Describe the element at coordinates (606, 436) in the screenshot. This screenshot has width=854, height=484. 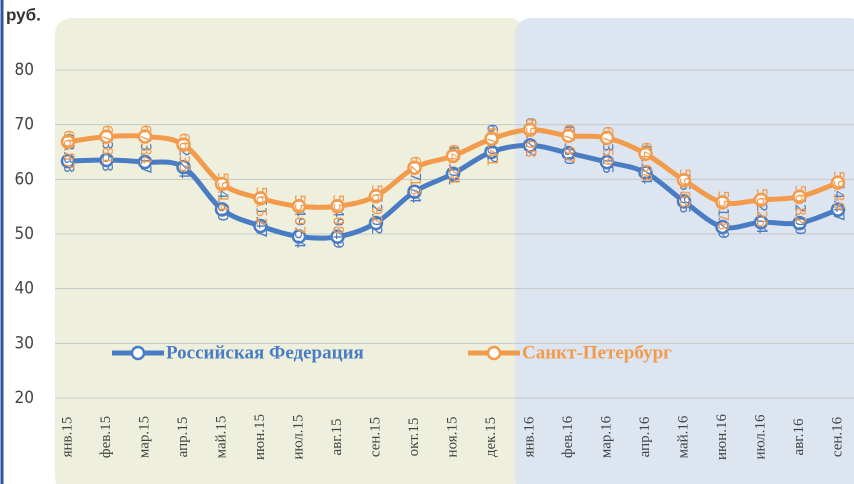
I see `x-tick-label: мар.16` at that location.